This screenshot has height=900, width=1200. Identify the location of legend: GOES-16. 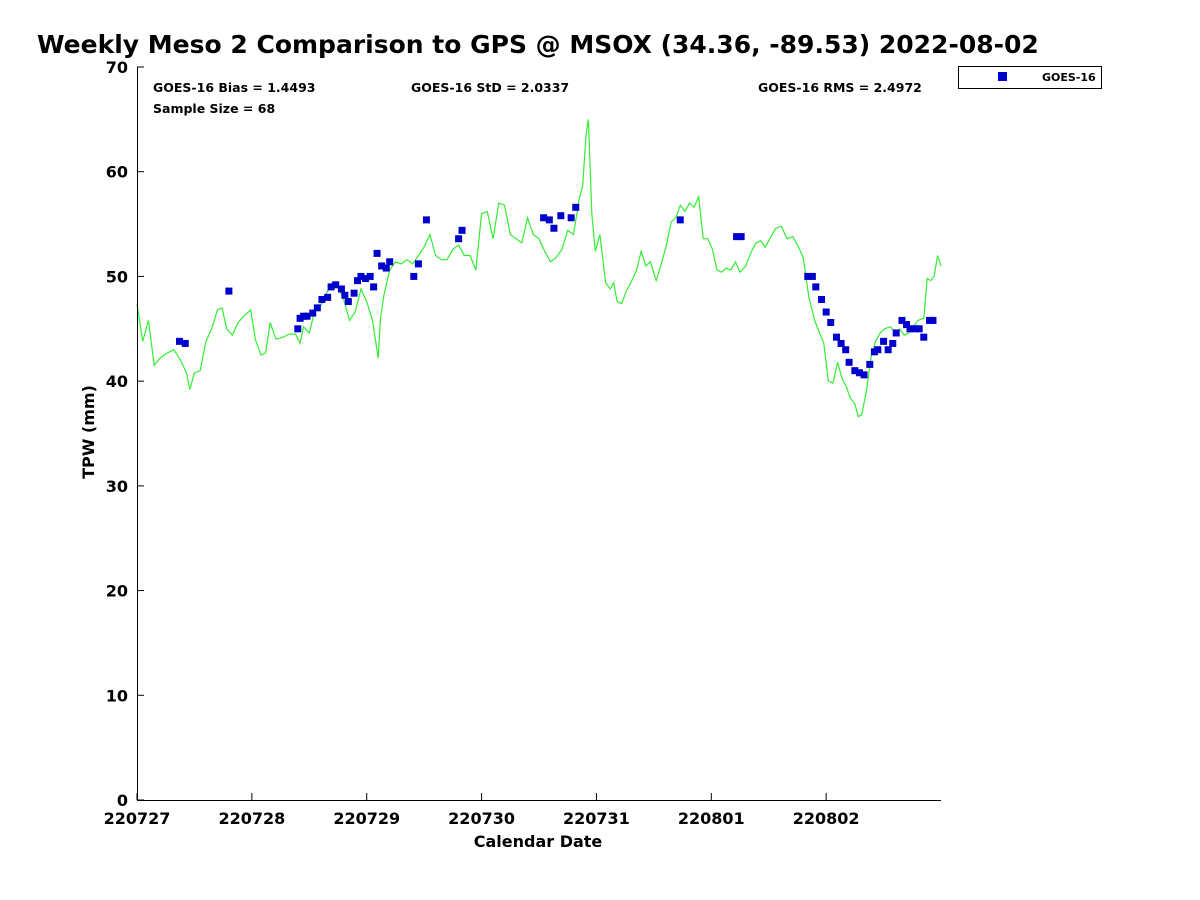
(1030, 77).